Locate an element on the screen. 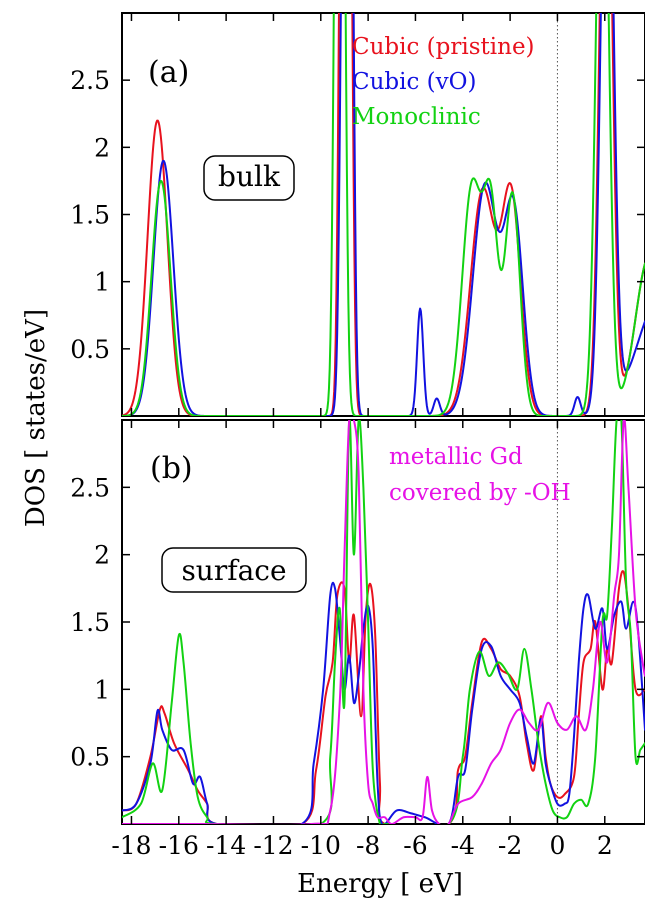  y-tick-label-a: 2.5 is located at coordinates (90, 80).